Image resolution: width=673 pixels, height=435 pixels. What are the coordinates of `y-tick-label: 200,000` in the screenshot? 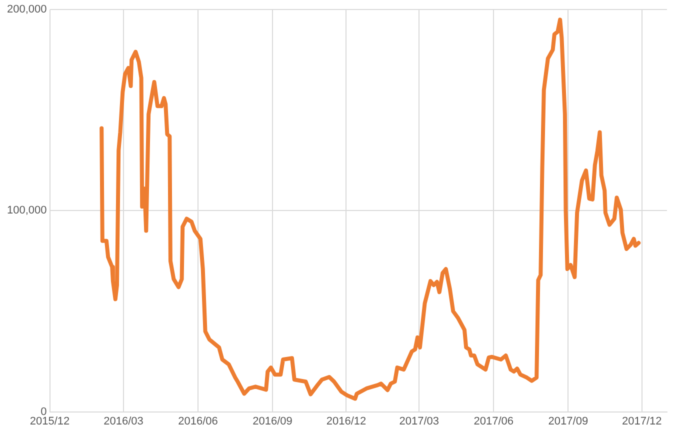 It's located at (26, 10).